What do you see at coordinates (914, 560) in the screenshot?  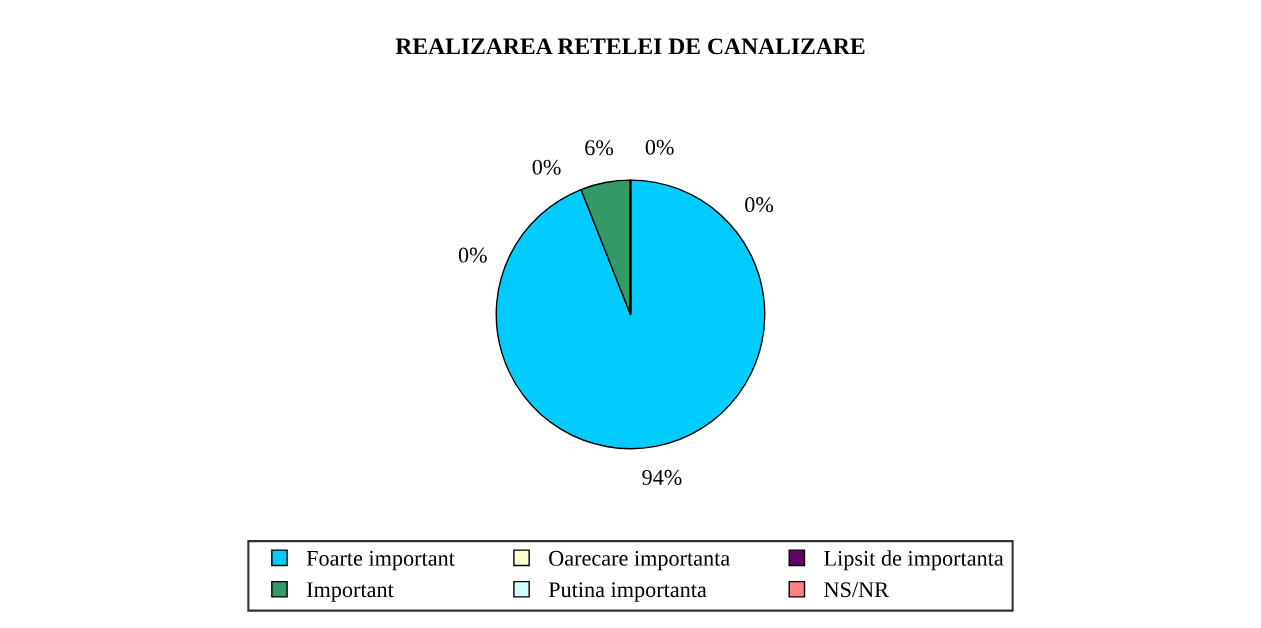 I see `legend-label: Lipsit de importanta` at bounding box center [914, 560].